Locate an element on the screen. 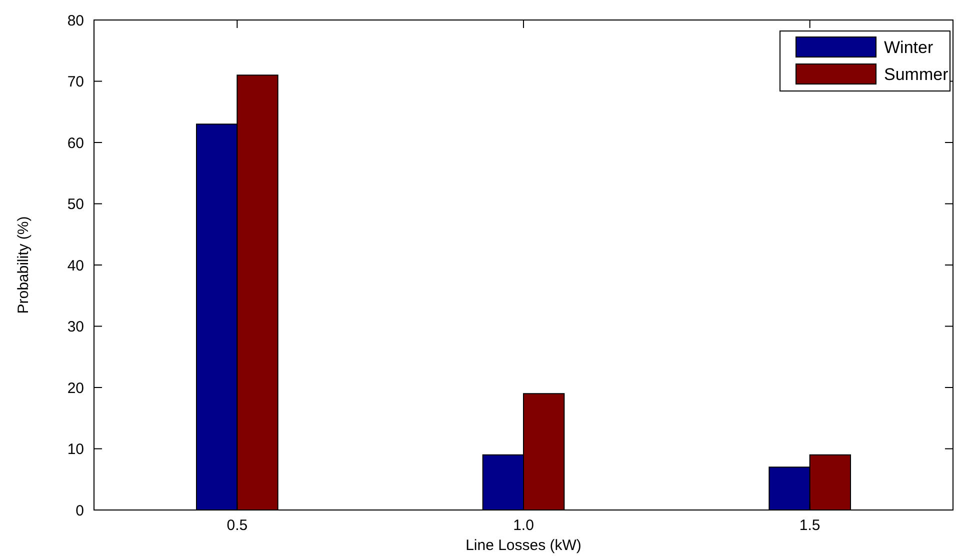 This screenshot has height=556, width=959. y-axis-title: Probability (%) is located at coordinates (23, 265).